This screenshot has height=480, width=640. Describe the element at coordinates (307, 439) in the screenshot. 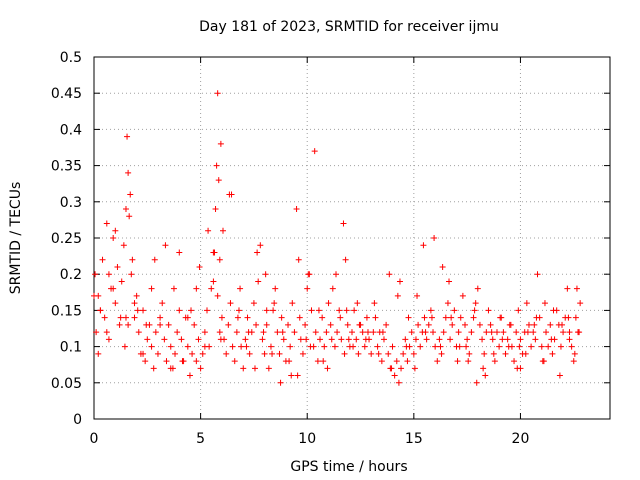

I see `x-tick-label: 10` at that location.